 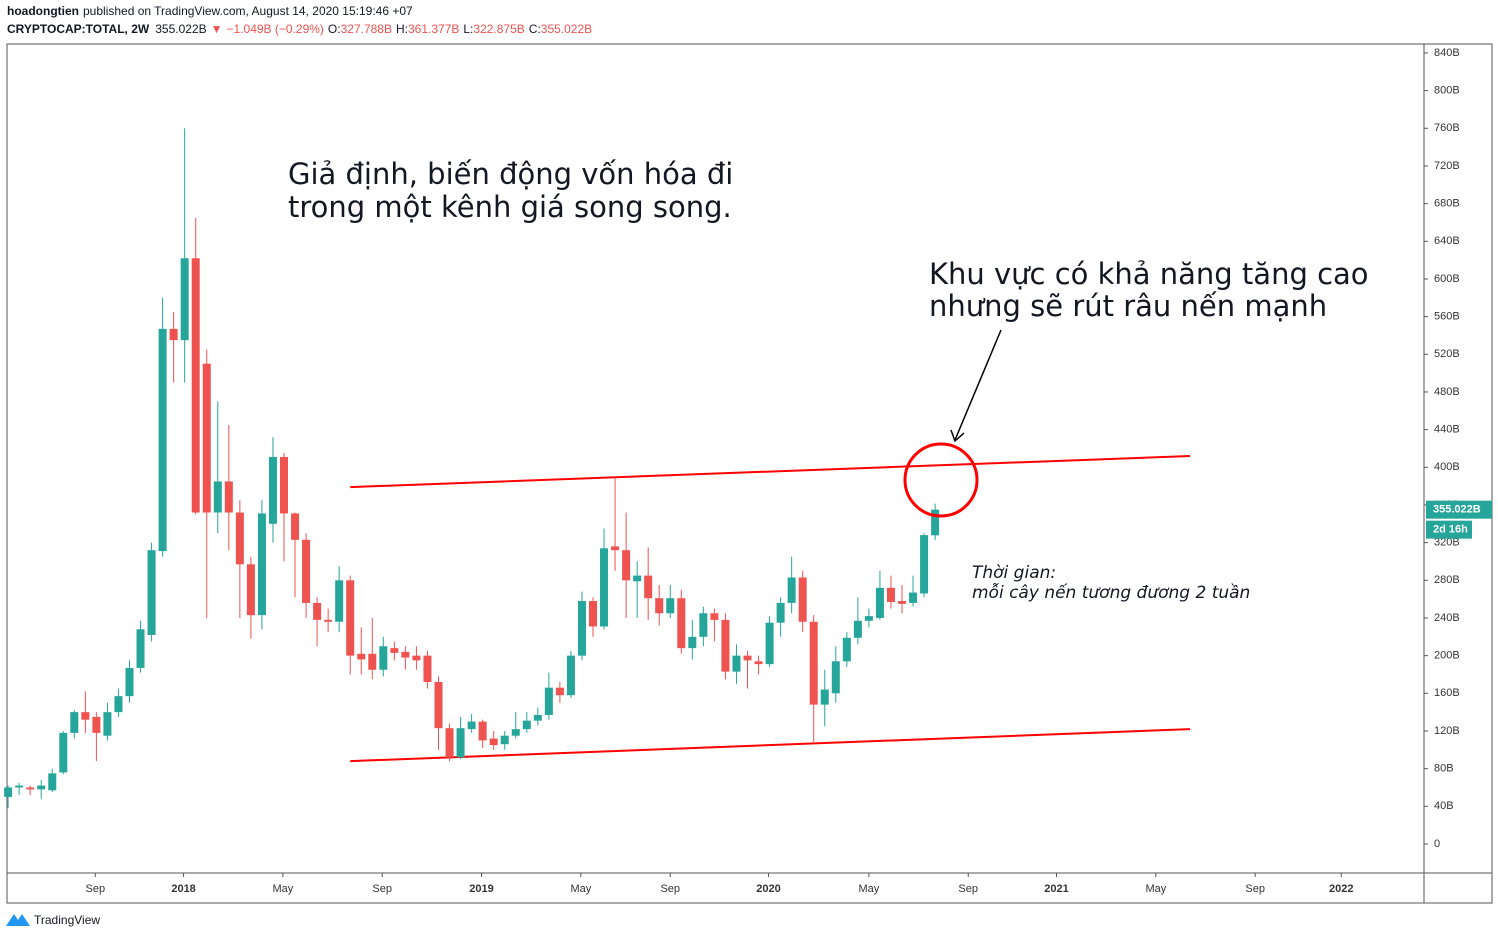 I want to click on o: 327.788B, so click(x=366, y=29).